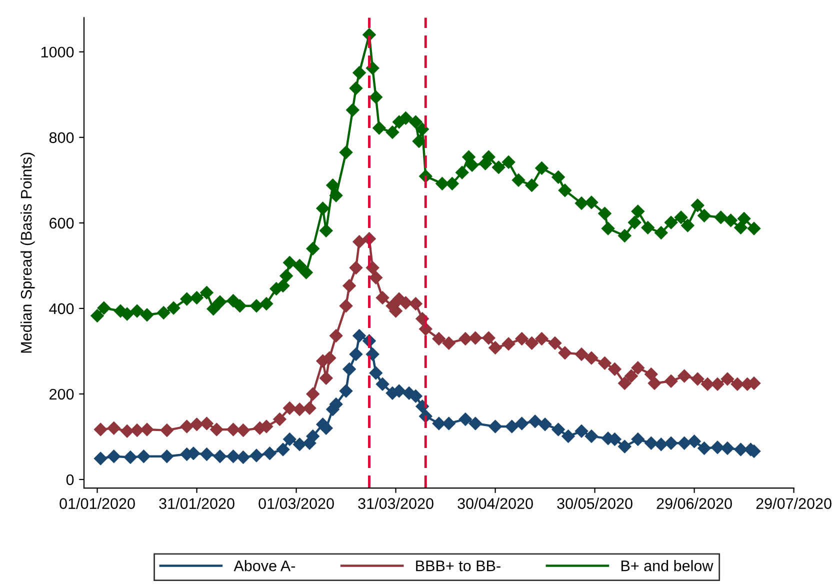 This screenshot has height=588, width=840. I want to click on y-axis-title: Median Spread (Basis Points), so click(27, 252).